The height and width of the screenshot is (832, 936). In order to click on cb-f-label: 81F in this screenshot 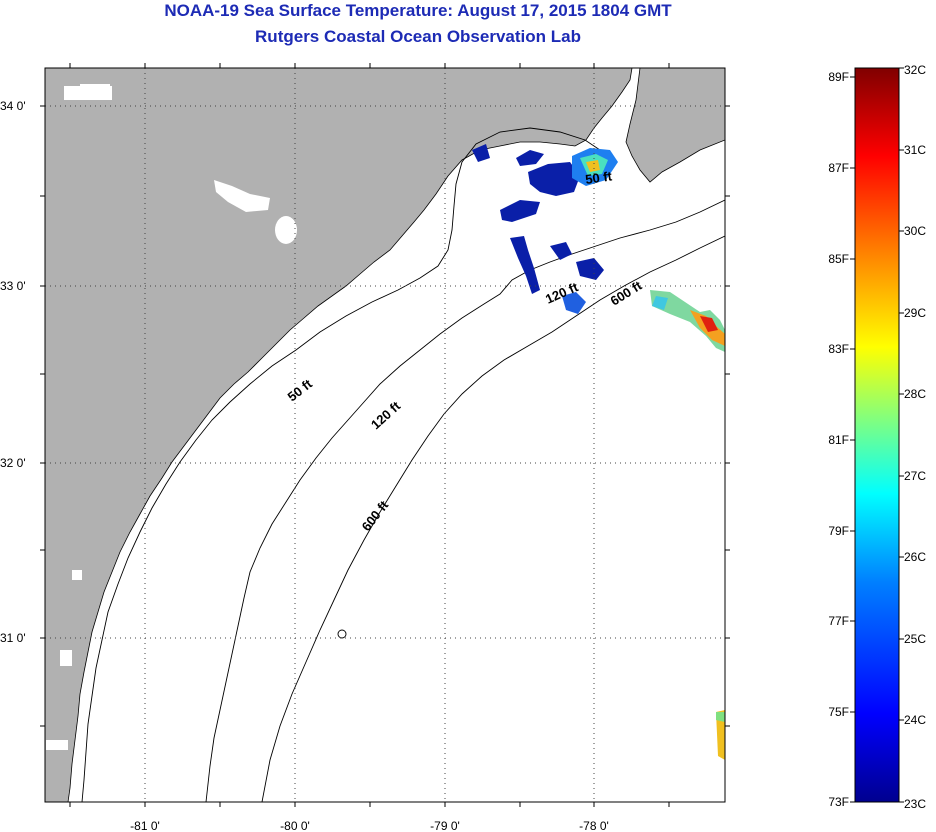, I will do `click(838, 440)`.